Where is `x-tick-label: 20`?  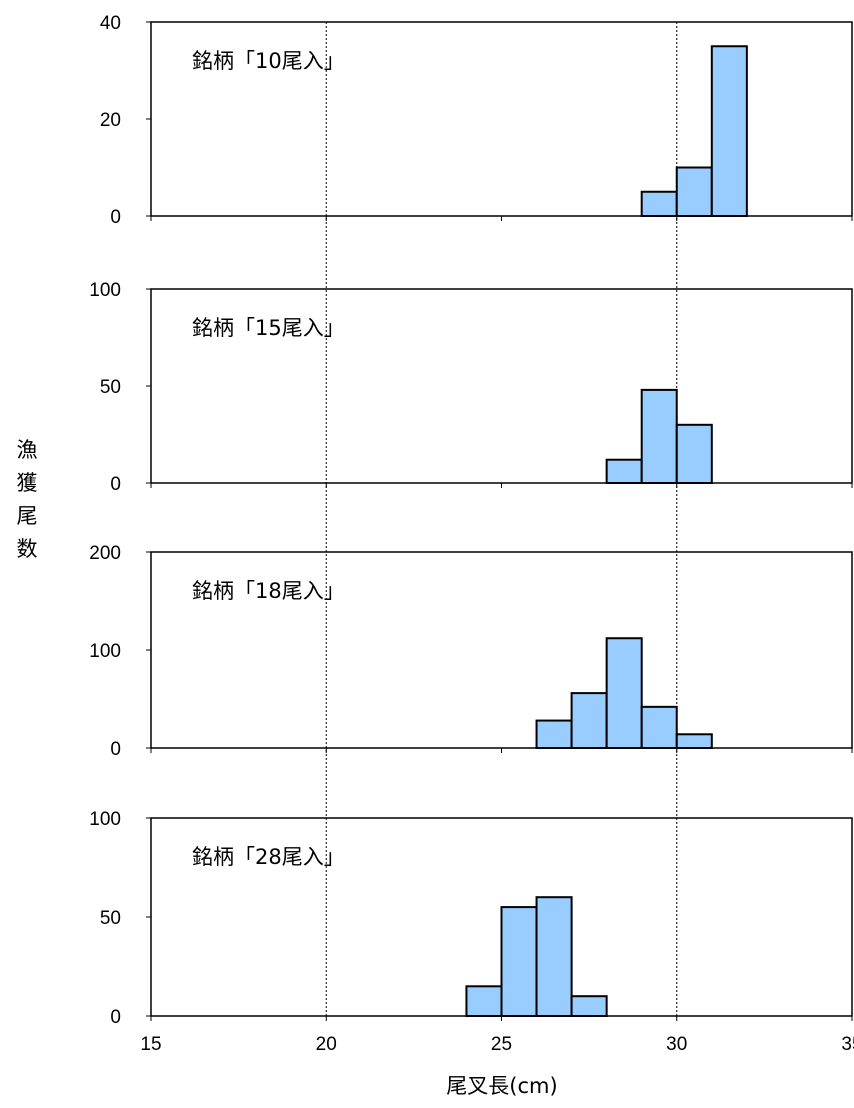
x-tick-label: 20 is located at coordinates (326, 1044).